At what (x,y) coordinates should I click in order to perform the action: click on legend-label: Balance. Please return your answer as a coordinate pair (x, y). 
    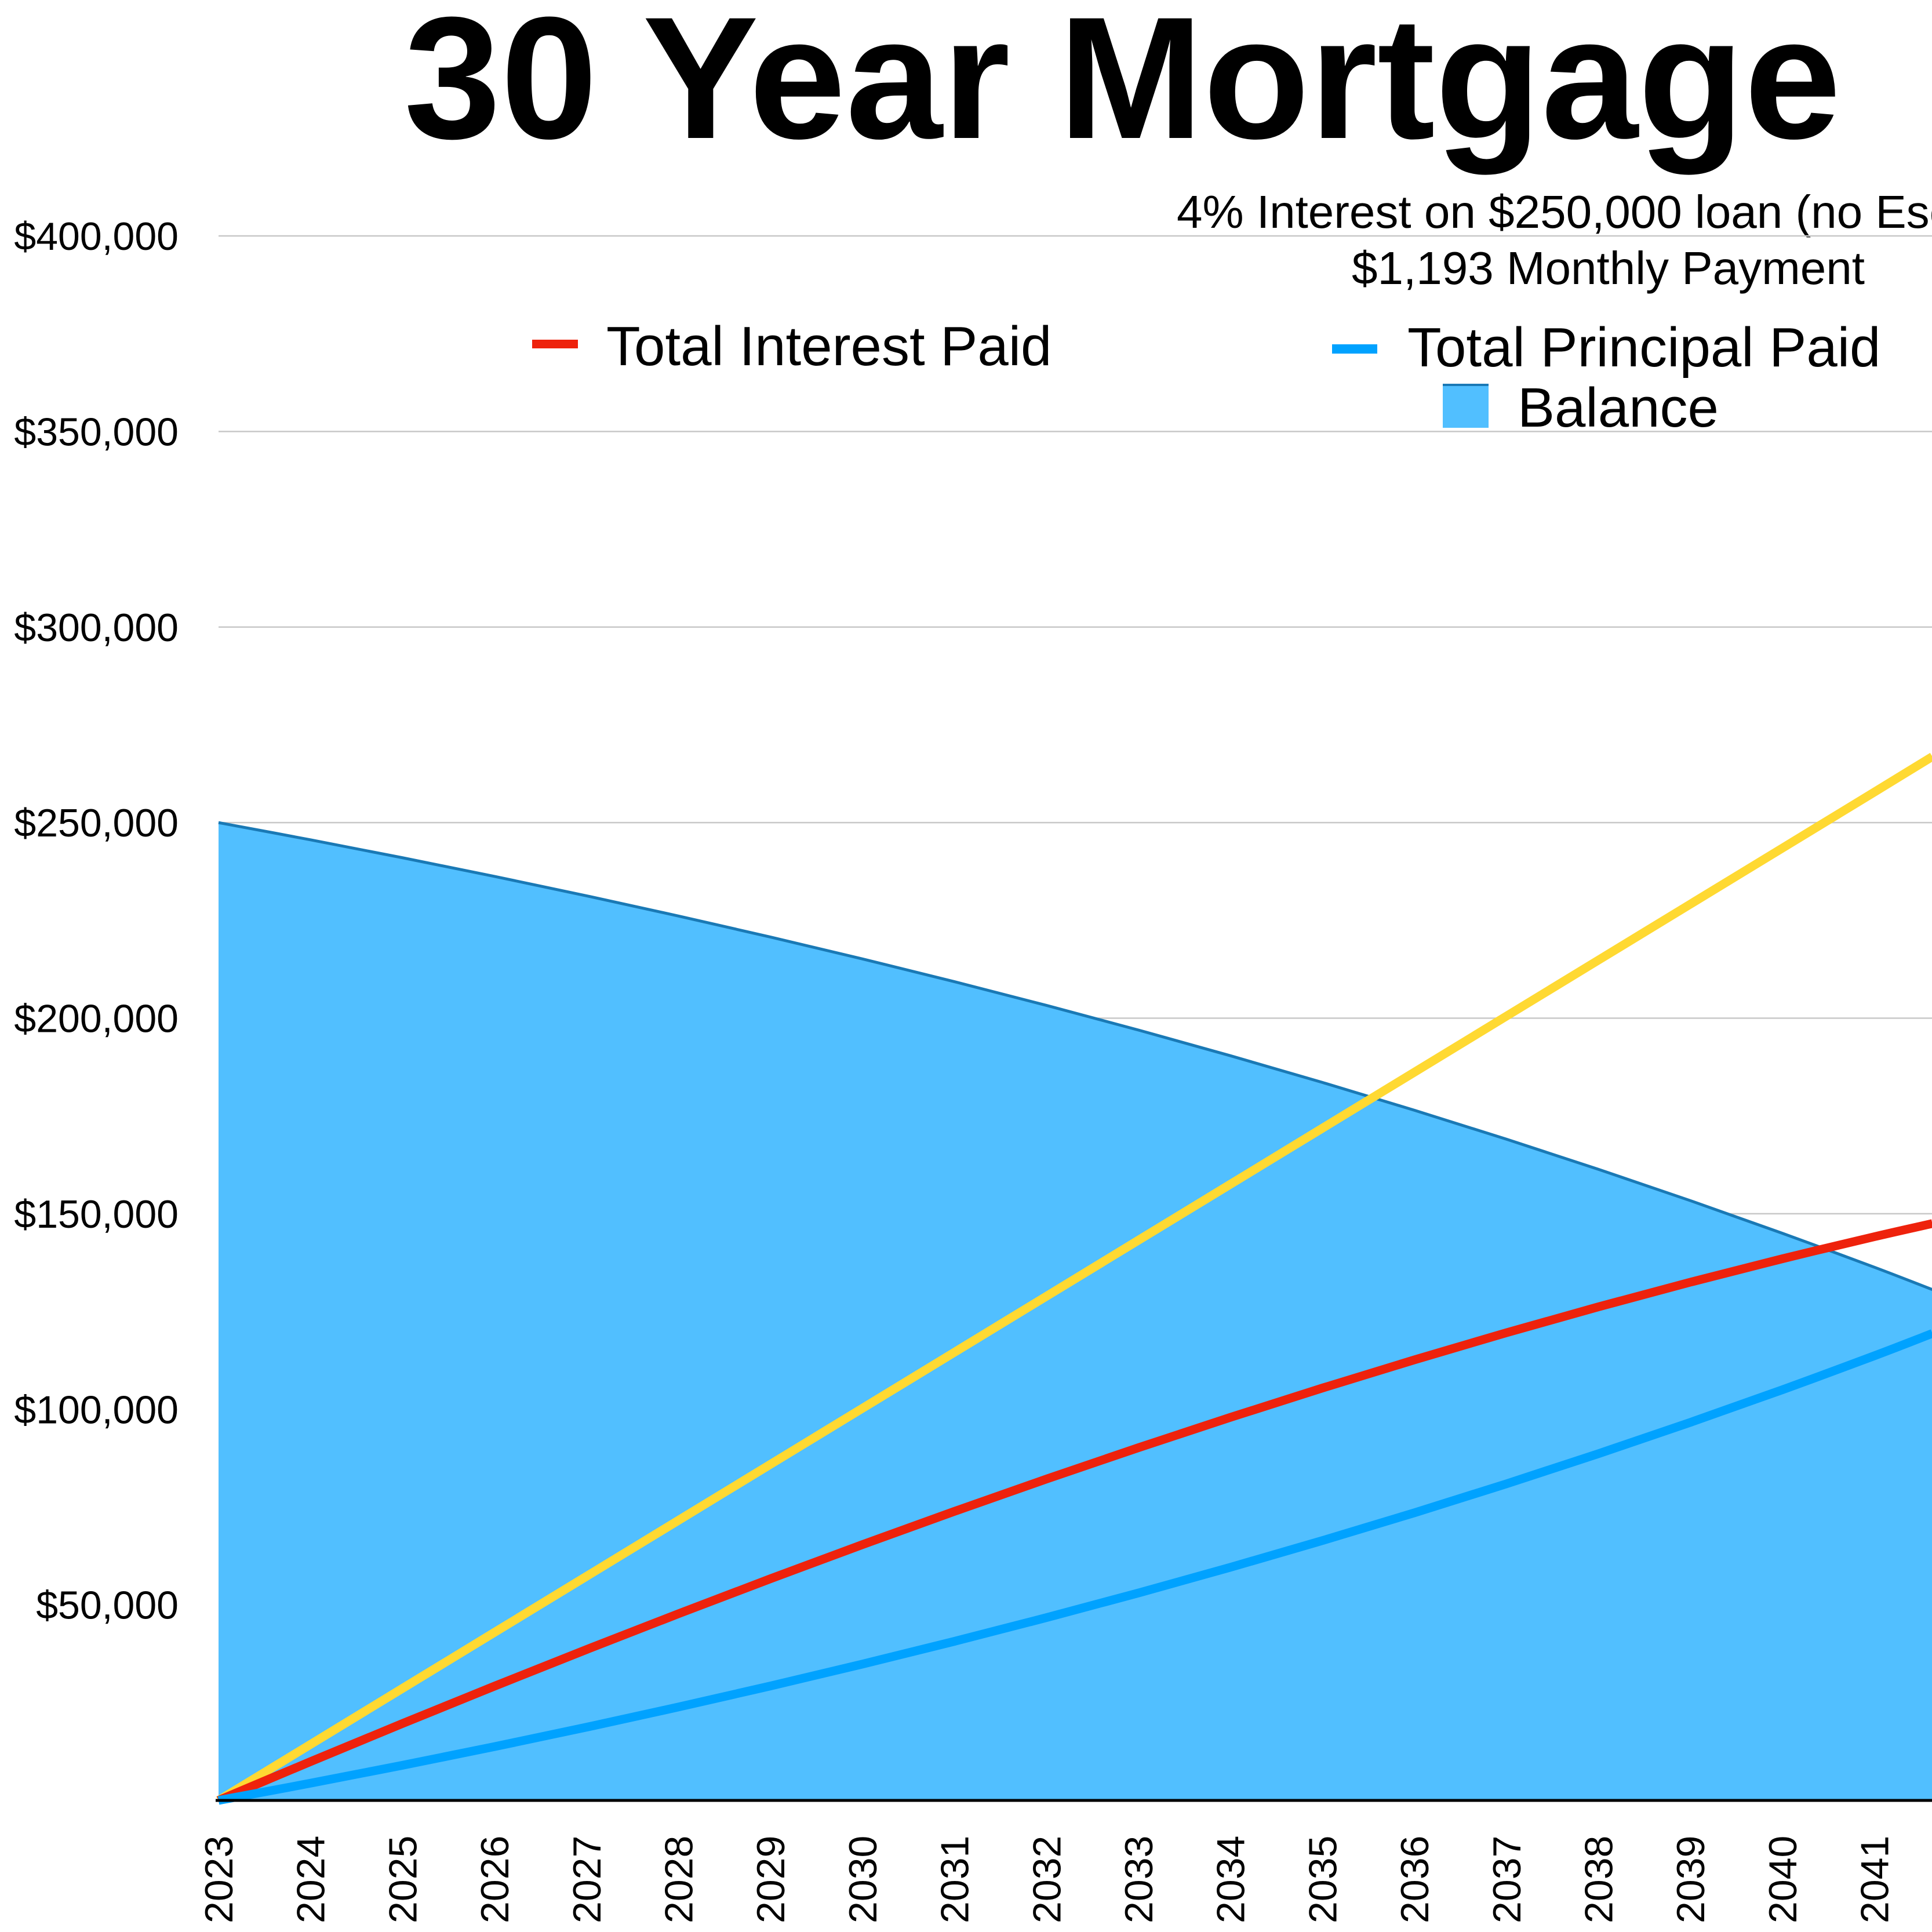
    Looking at the image, I should click on (1618, 408).